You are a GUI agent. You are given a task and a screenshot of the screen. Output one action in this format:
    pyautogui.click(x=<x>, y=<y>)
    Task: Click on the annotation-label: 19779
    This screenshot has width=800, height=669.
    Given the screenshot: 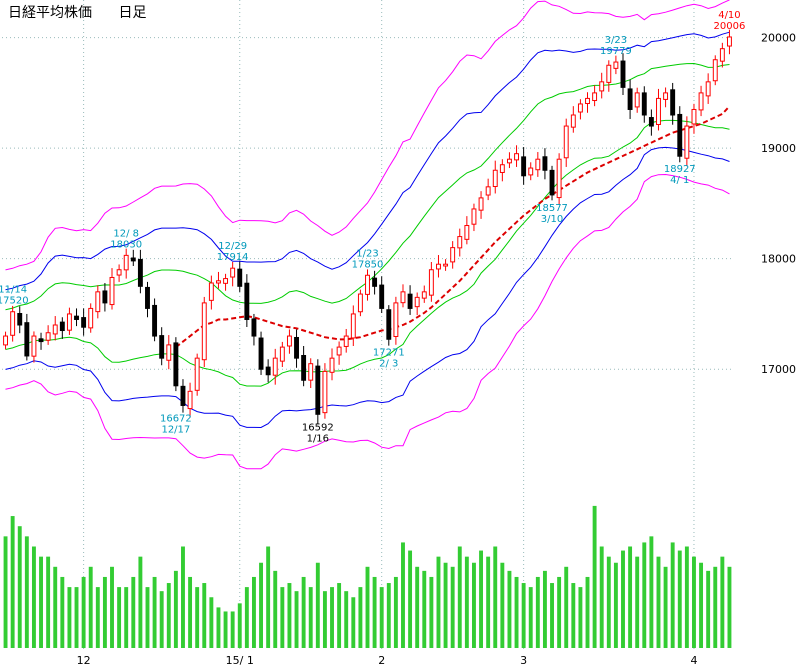 What is the action you would take?
    pyautogui.click(x=616, y=51)
    